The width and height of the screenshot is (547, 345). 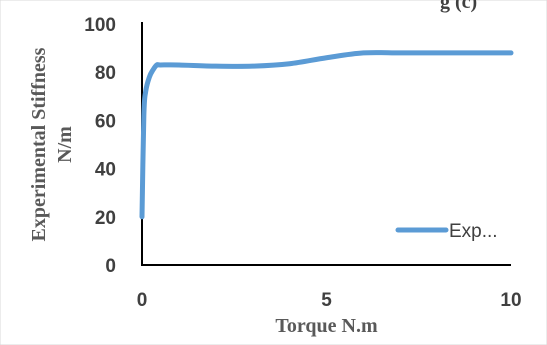 I want to click on x-tick-label: 10, so click(x=510, y=300).